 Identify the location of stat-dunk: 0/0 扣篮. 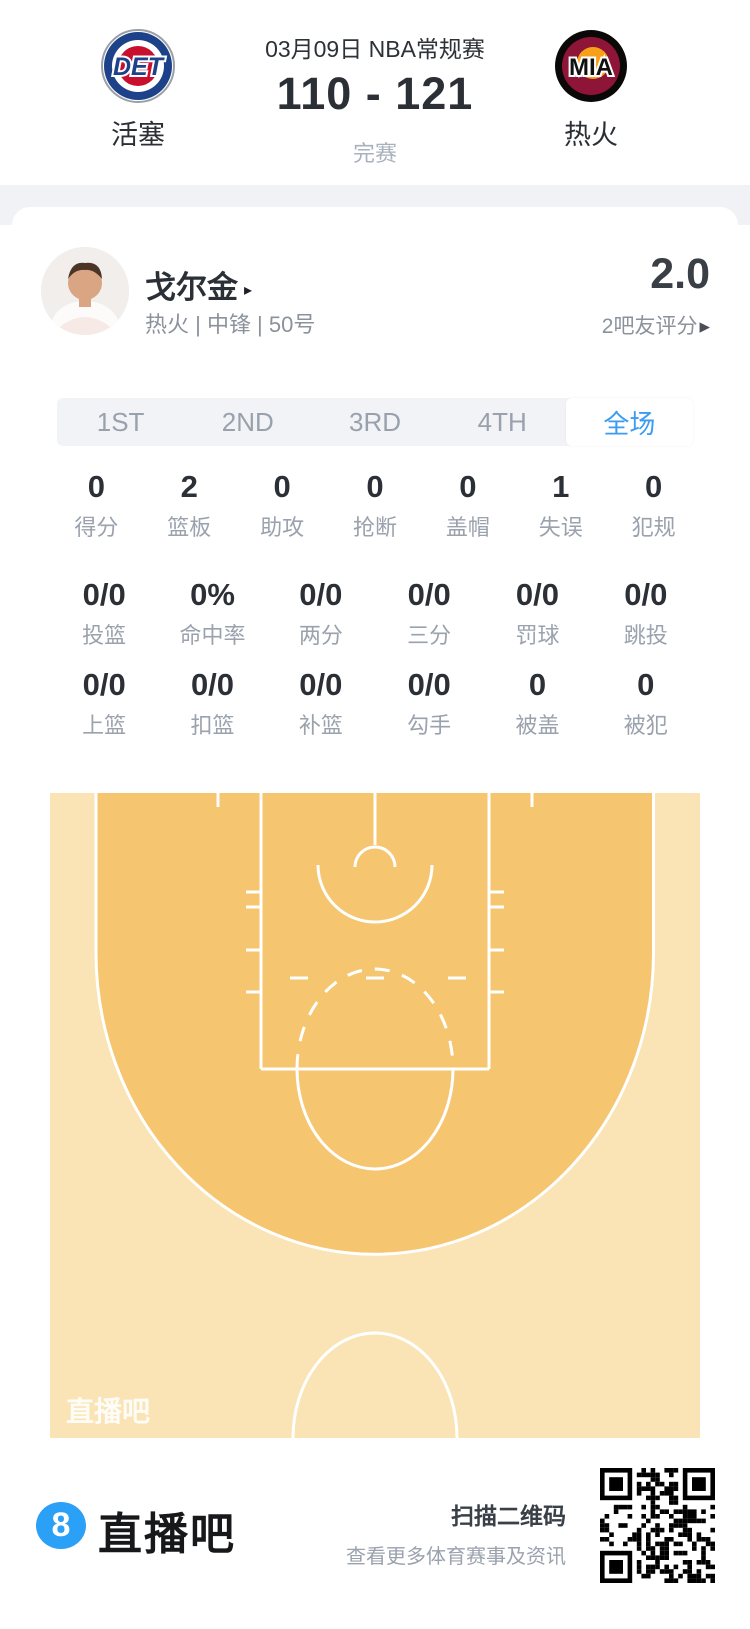
(212, 703).